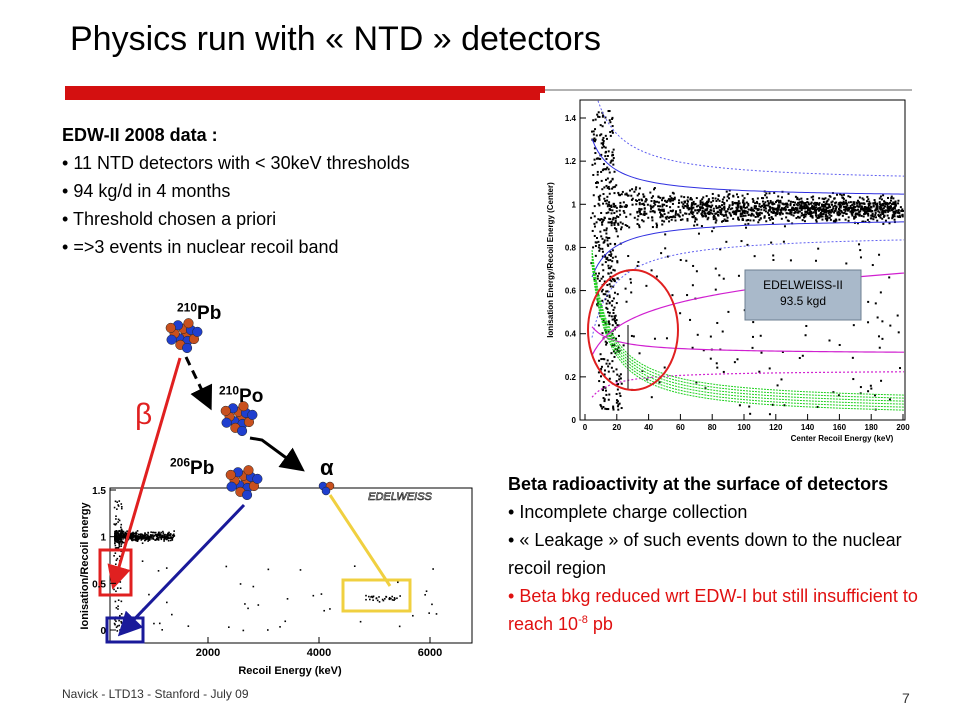  I want to click on recoil-box, so click(125, 630).